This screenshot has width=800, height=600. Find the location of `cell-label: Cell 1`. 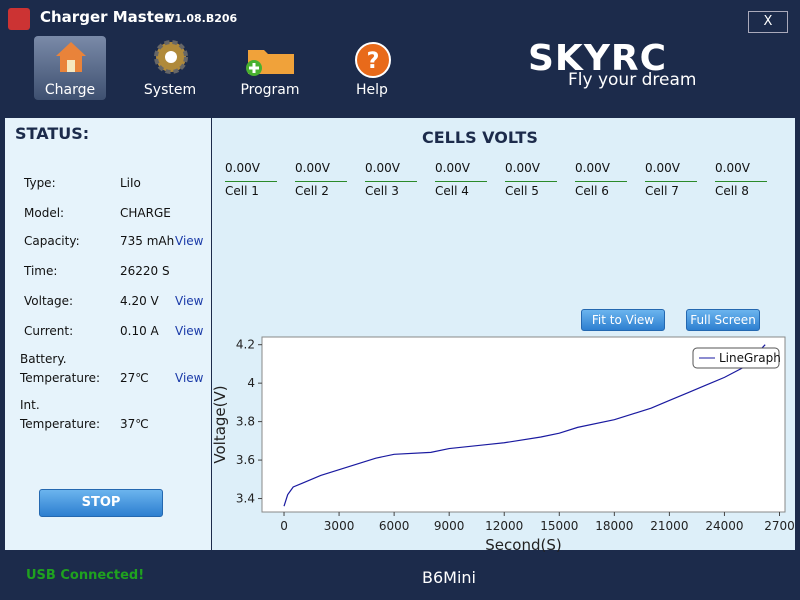

cell-label: Cell 1 is located at coordinates (242, 191).